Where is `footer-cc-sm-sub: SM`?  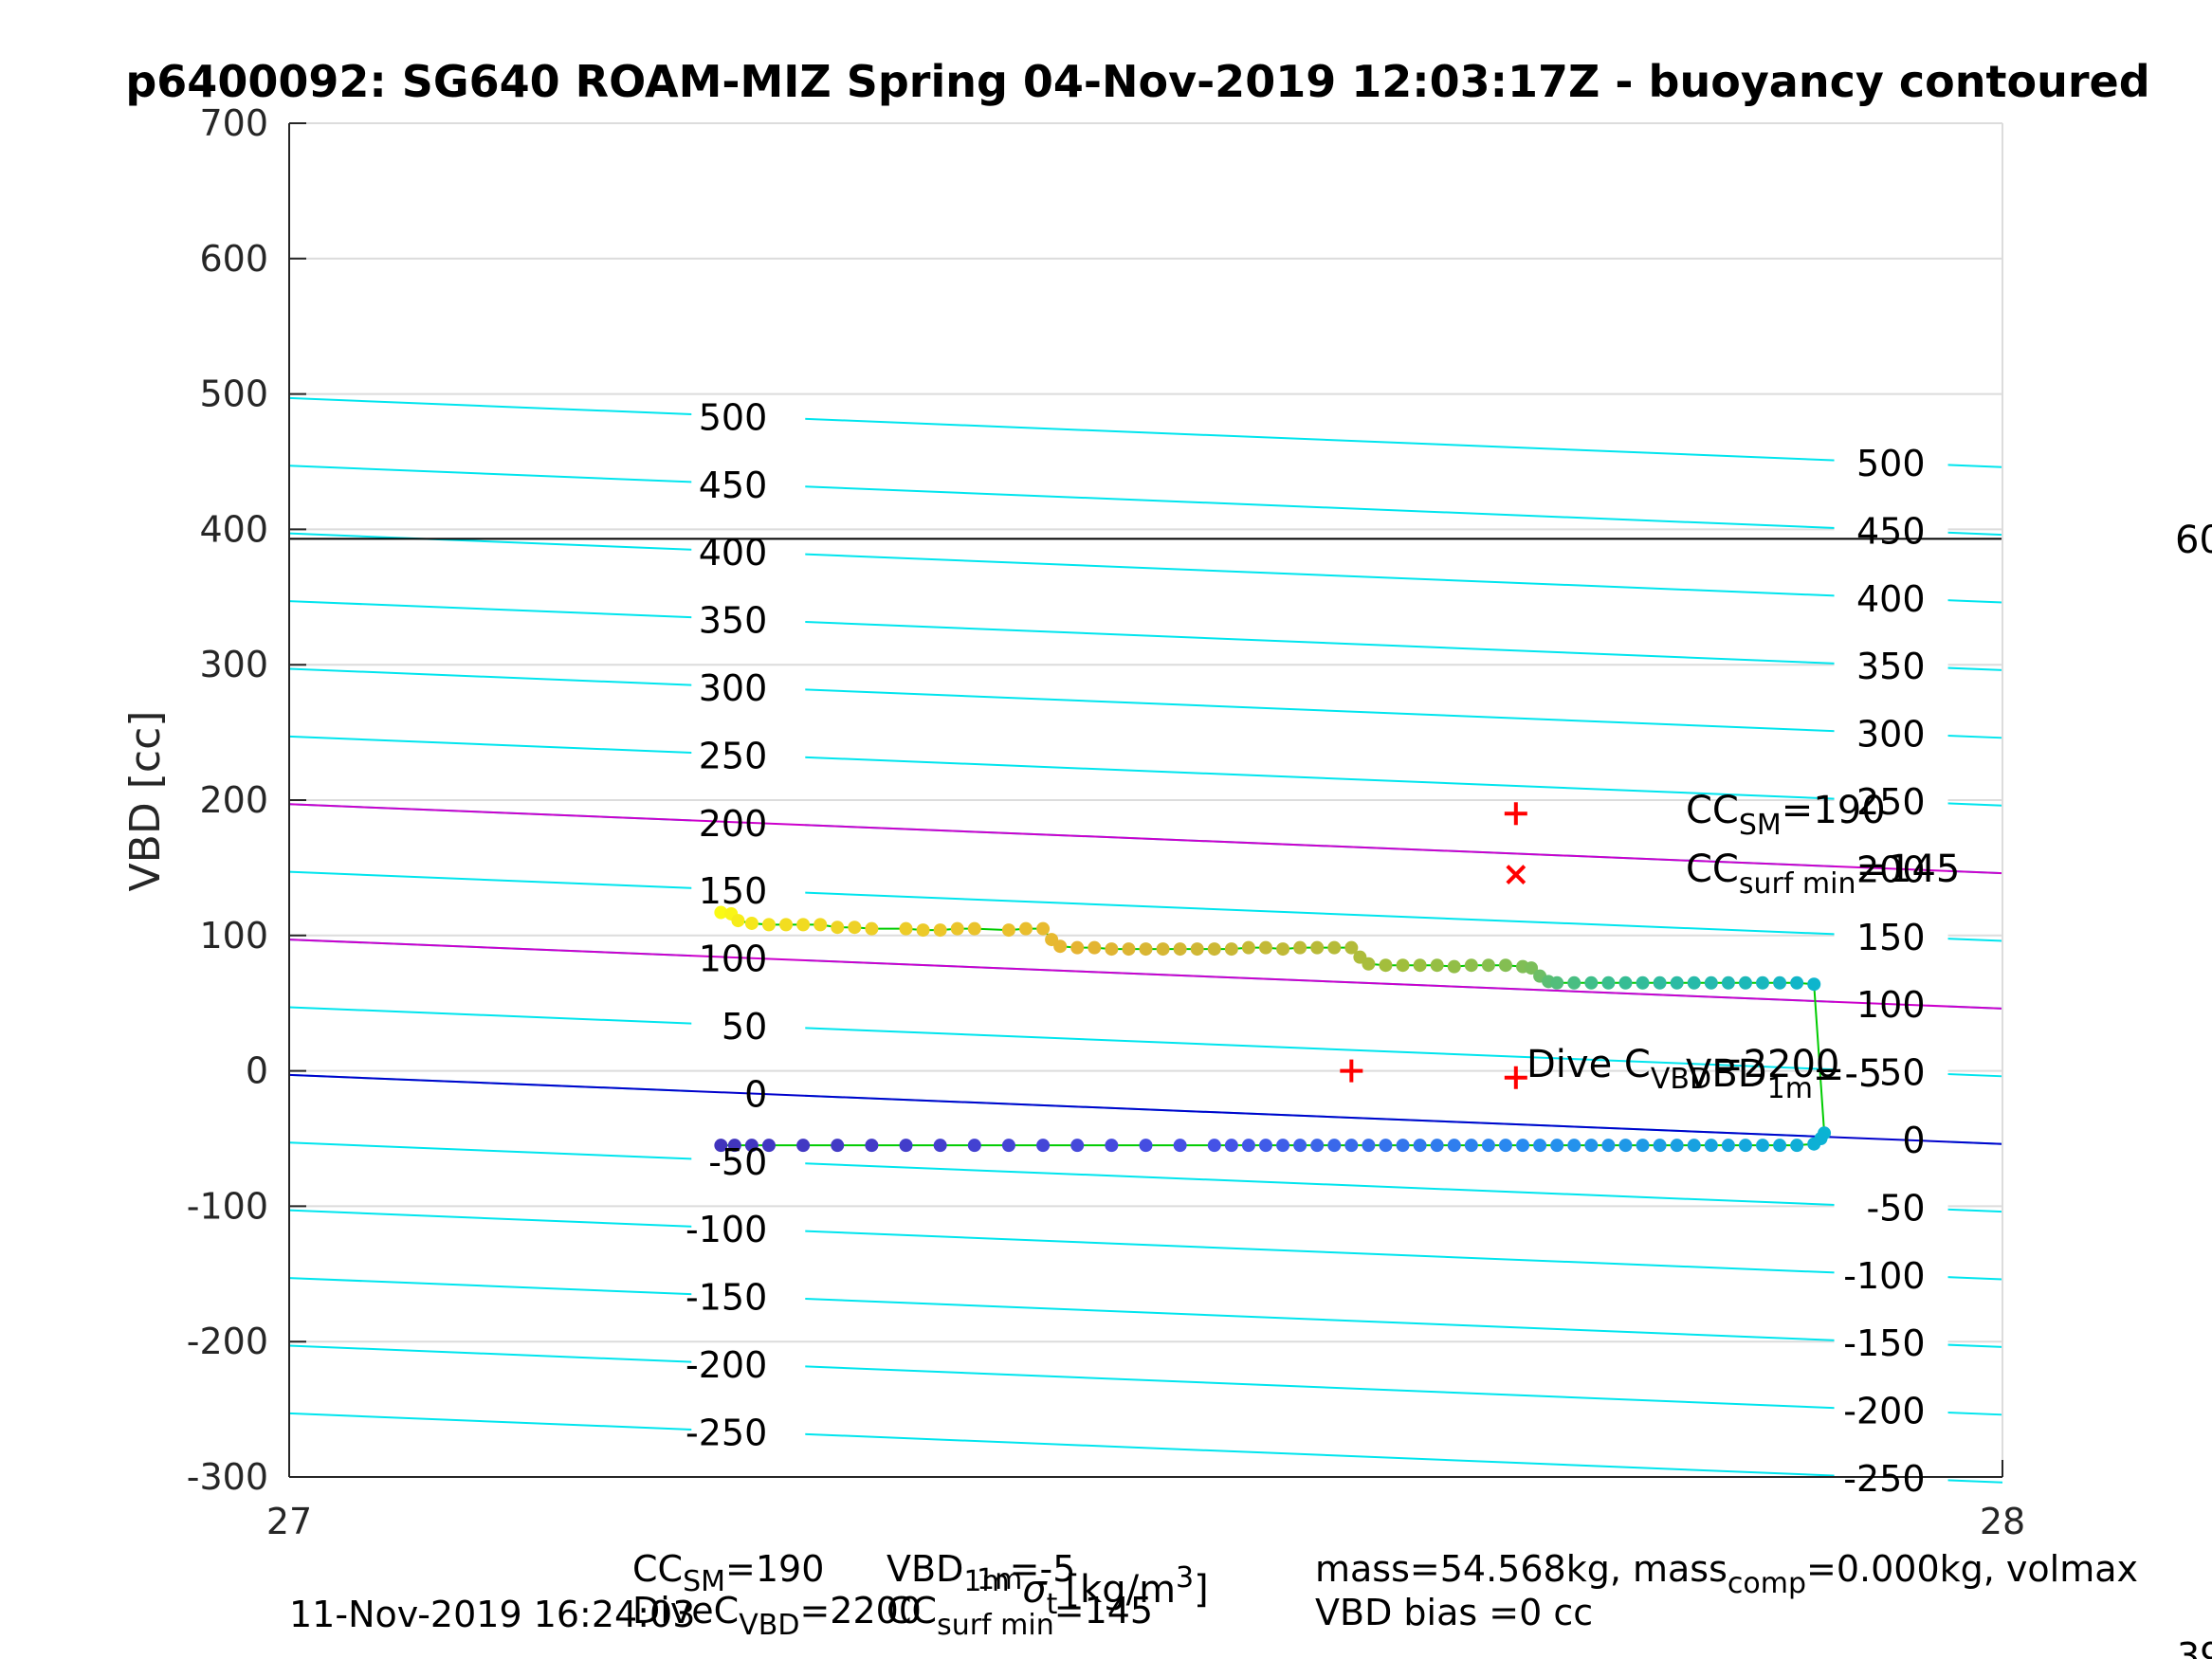 footer-cc-sm-sub: SM is located at coordinates (704, 1581).